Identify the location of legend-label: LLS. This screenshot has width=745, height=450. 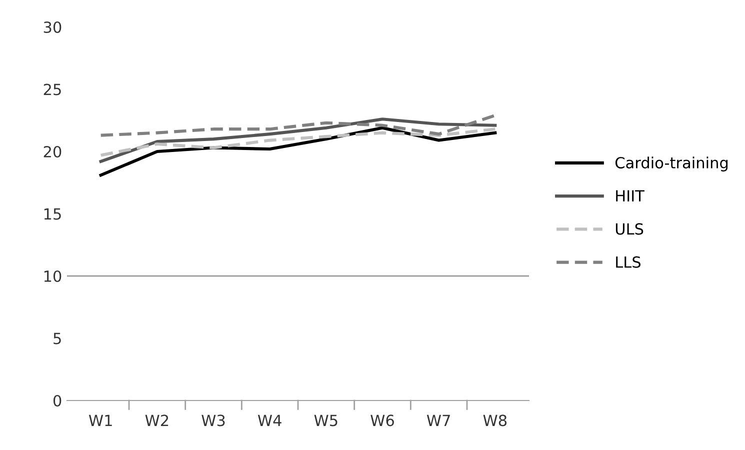
(628, 262).